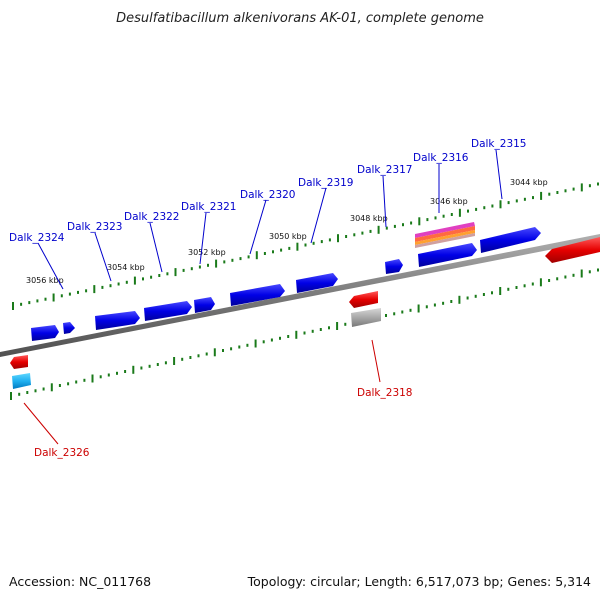 This screenshot has height=600, width=600. What do you see at coordinates (62, 453) in the screenshot?
I see `gene-label: Dalk_2326` at bounding box center [62, 453].